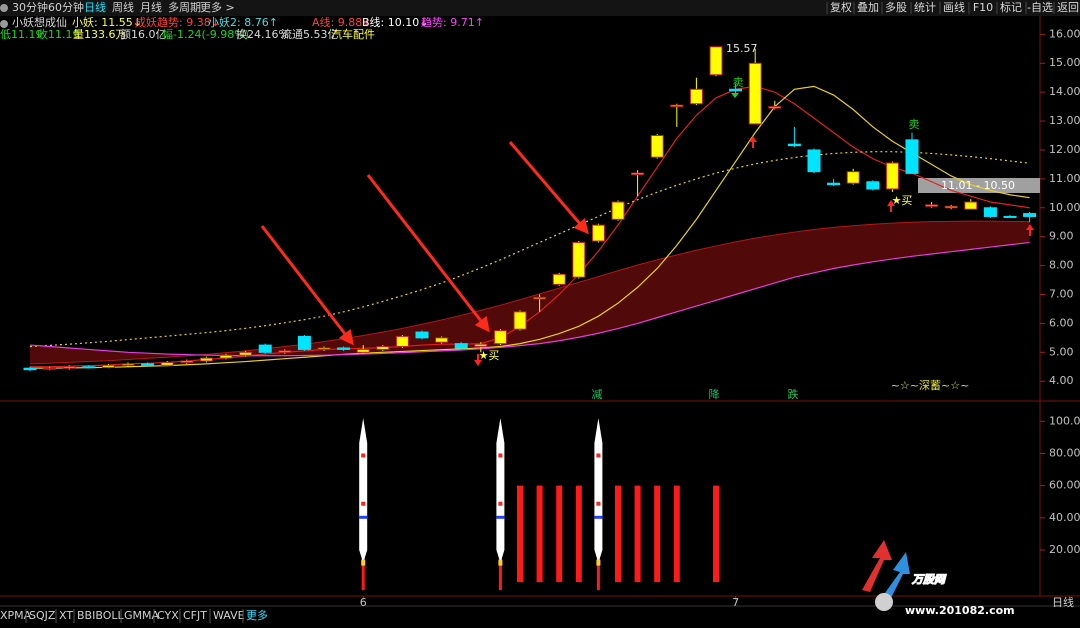 The height and width of the screenshot is (628, 1080). Describe the element at coordinates (30, 7) in the screenshot. I see `period-tab: 30分钟` at that location.